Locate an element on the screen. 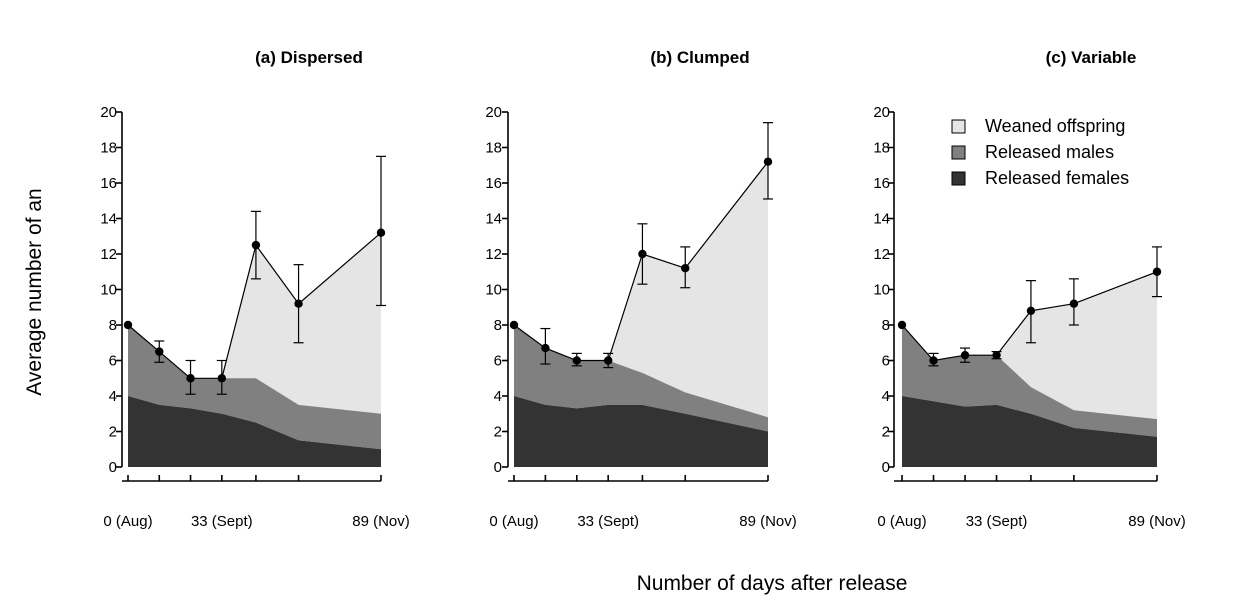 The height and width of the screenshot is (603, 1241). panel-title: (a) Dispersed is located at coordinates (309, 57).